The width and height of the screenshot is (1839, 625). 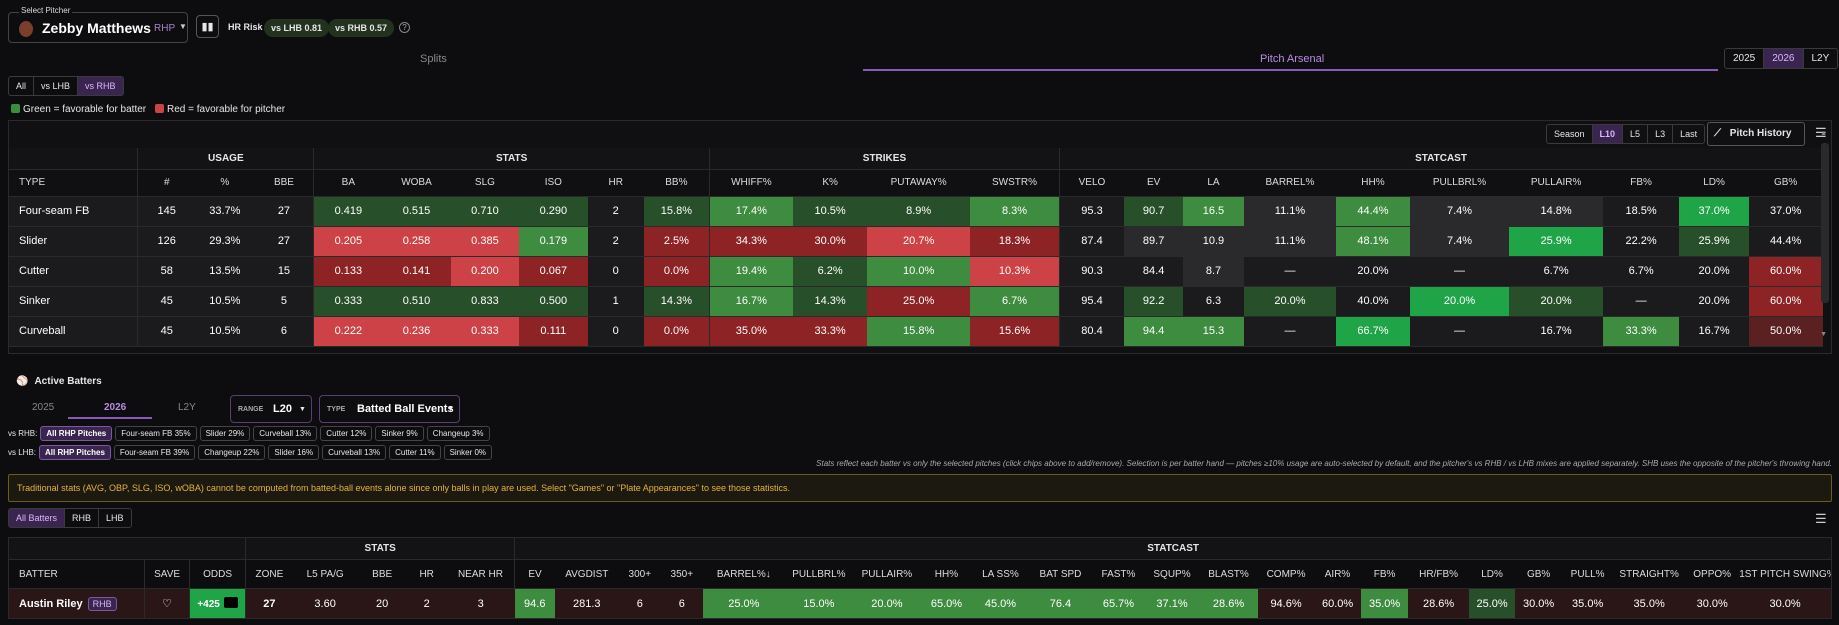 What do you see at coordinates (676, 182) in the screenshot?
I see `col-bb: BB%` at bounding box center [676, 182].